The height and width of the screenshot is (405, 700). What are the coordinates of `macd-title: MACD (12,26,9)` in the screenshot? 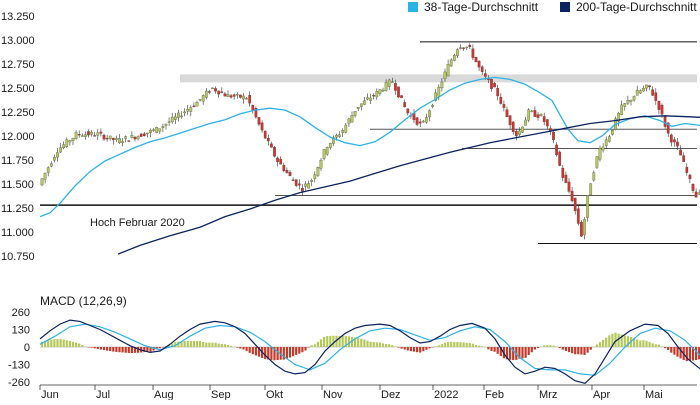 It's located at (83, 301).